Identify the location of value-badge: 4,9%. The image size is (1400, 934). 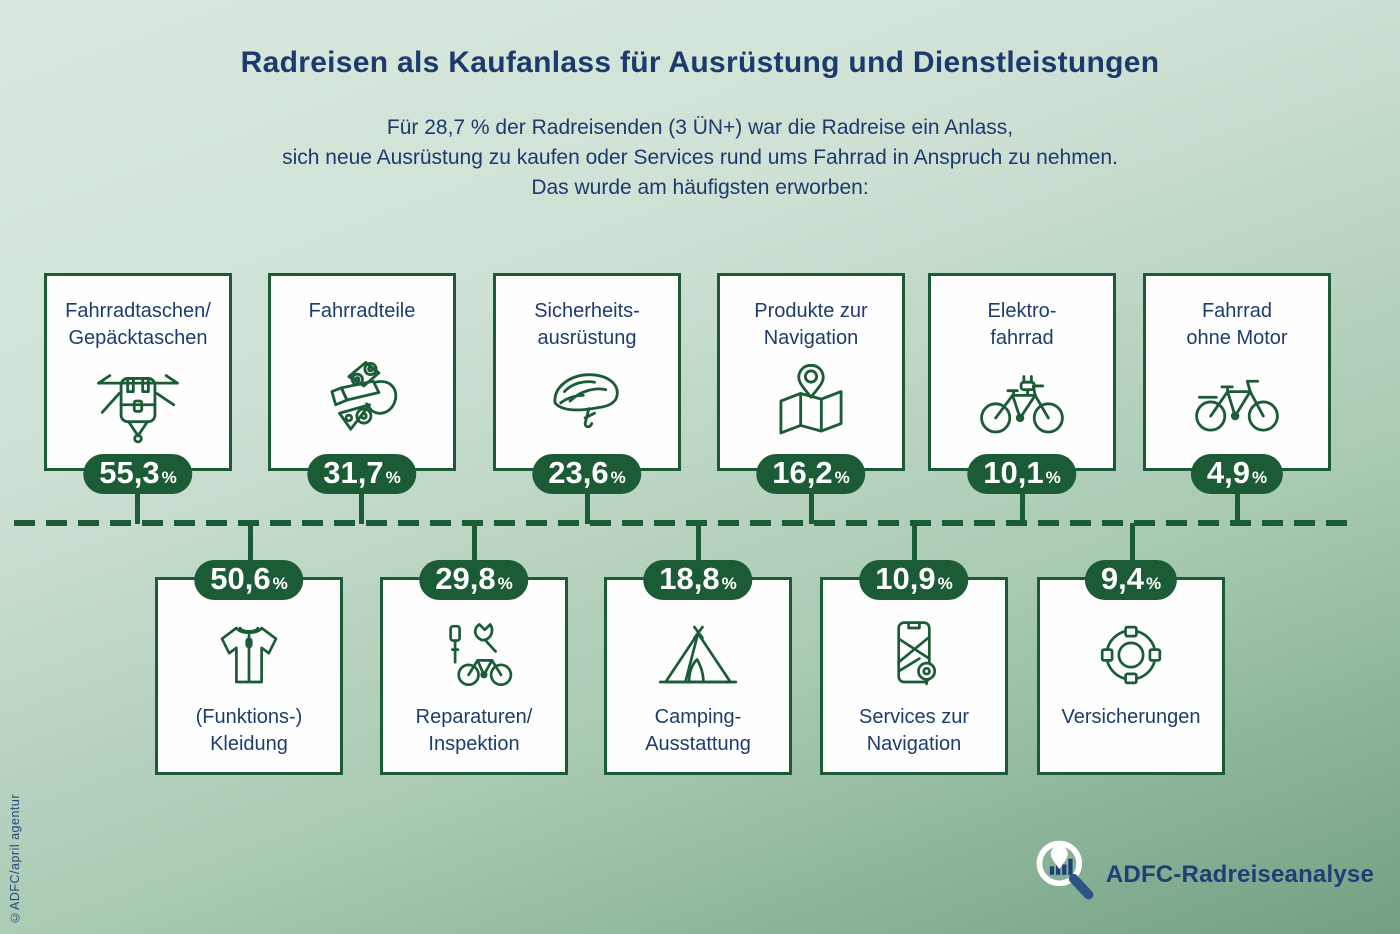
(1237, 474).